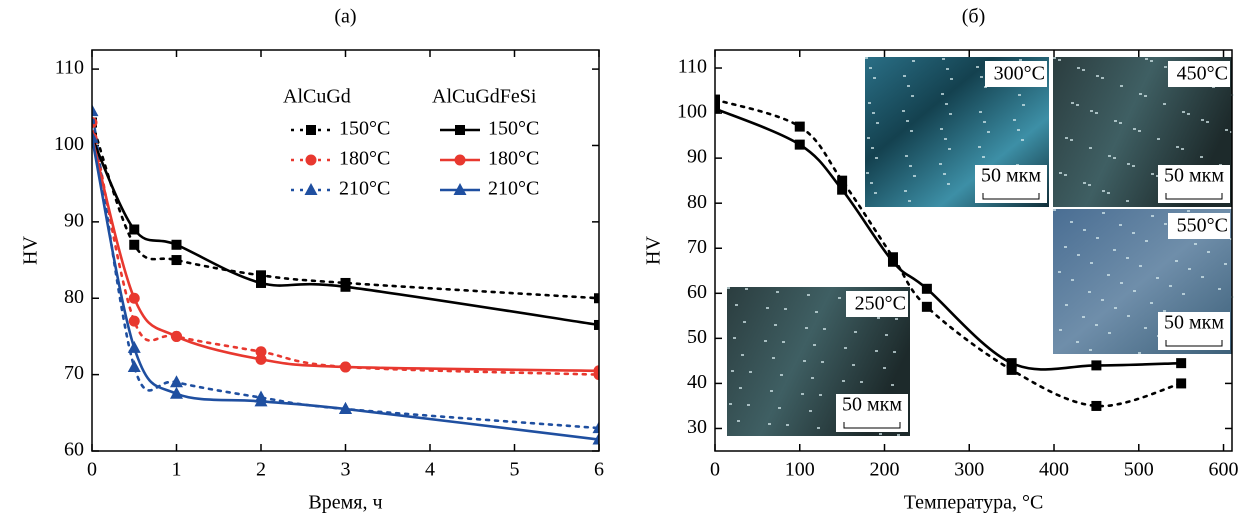  Describe the element at coordinates (345, 231) in the screenshot. I see `series-line` at that location.